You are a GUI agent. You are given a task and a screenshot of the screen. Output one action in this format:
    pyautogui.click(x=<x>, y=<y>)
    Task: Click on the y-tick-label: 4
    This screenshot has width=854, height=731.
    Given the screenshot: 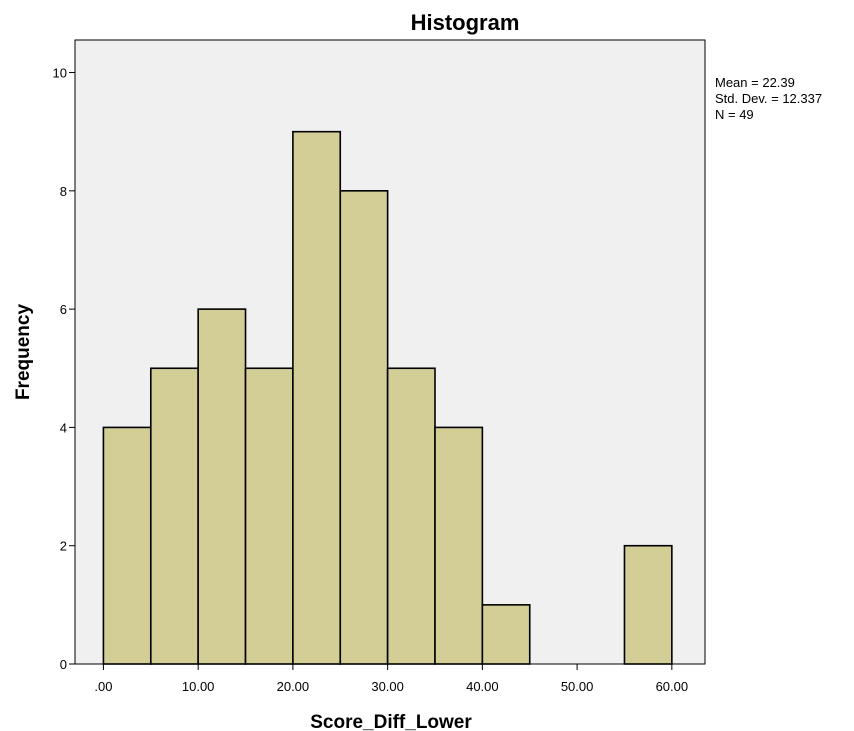 What is the action you would take?
    pyautogui.click(x=63, y=427)
    